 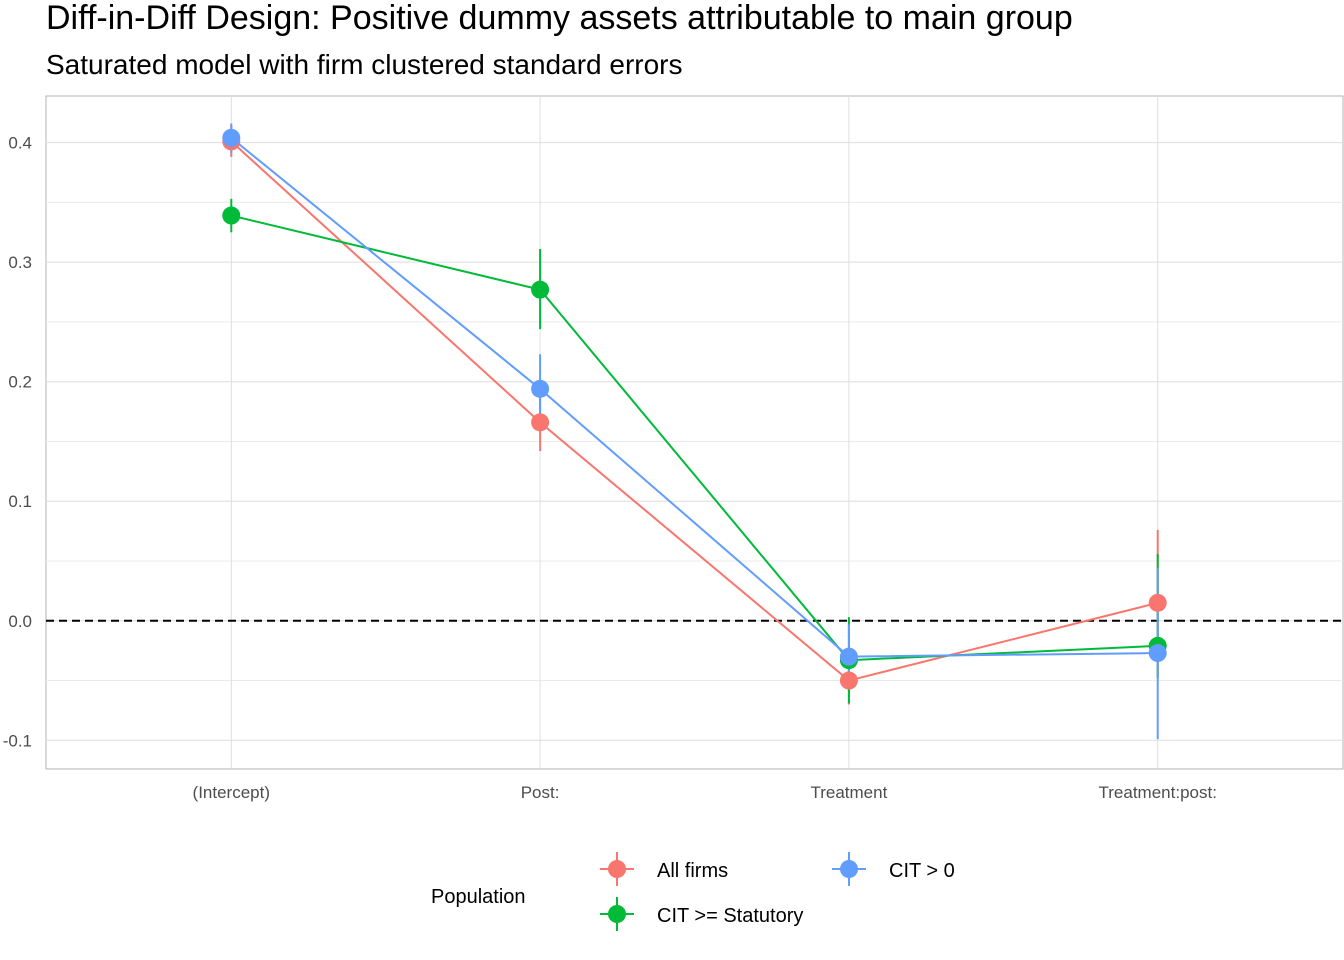 What do you see at coordinates (540, 792) in the screenshot?
I see `x-tick-label: Post:` at bounding box center [540, 792].